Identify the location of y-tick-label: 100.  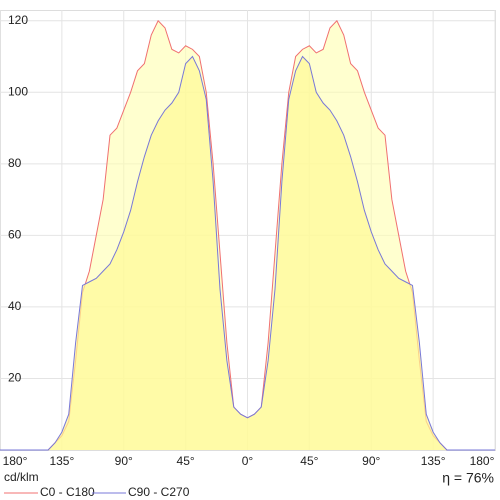
(18, 91).